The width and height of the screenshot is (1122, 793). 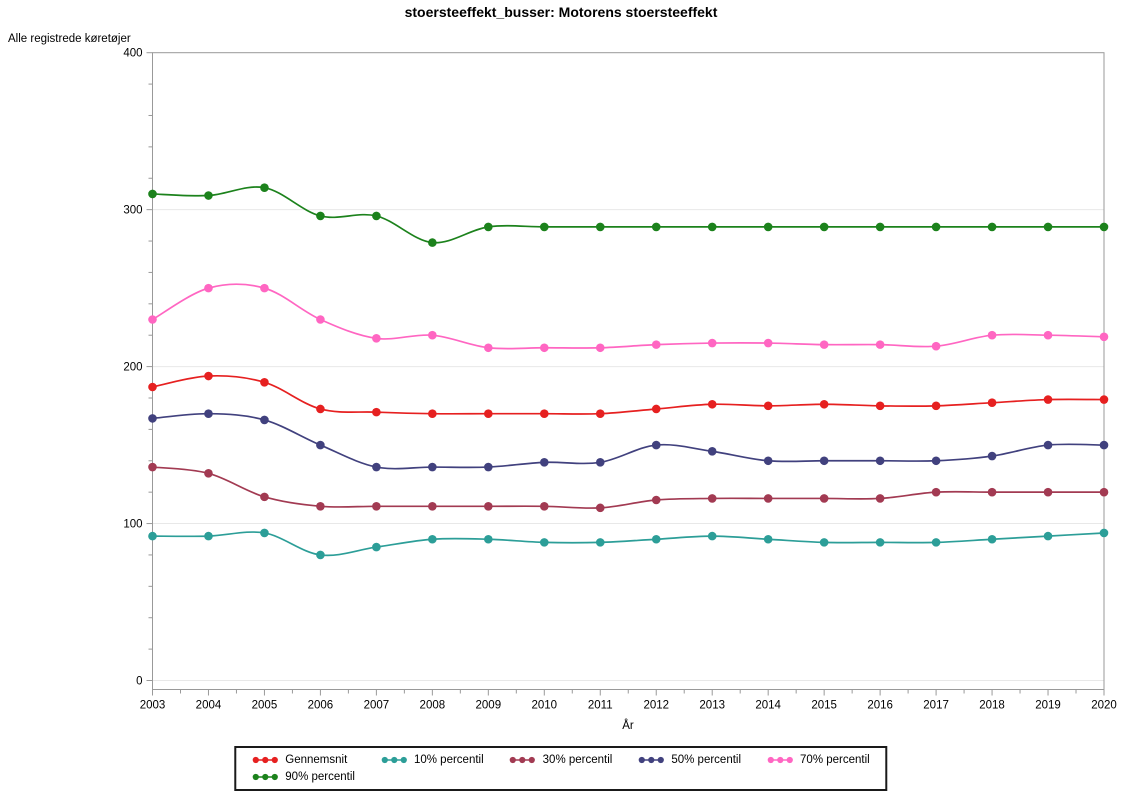 I want to click on x-tick-label: 2004, so click(x=209, y=706).